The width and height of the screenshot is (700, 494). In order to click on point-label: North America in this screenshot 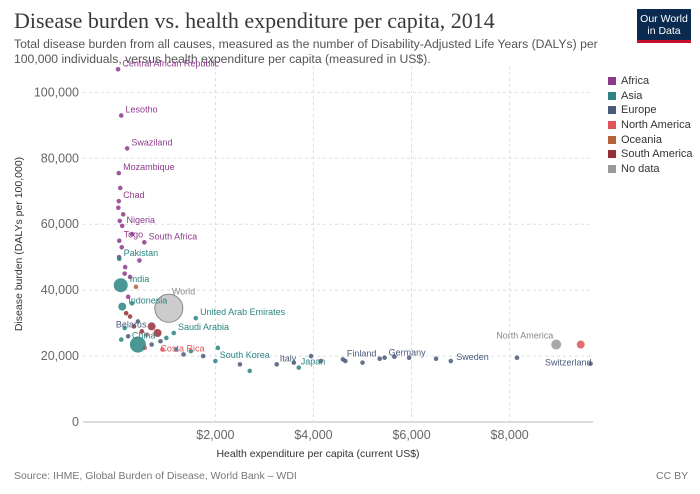, I will do `click(524, 336)`.